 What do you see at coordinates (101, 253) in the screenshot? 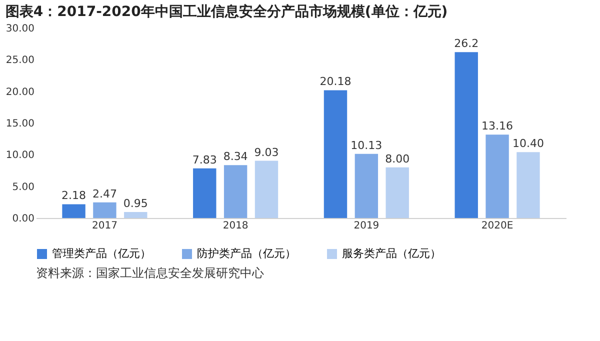
I see `legend-label: 管理类产品（亿元）` at bounding box center [101, 253].